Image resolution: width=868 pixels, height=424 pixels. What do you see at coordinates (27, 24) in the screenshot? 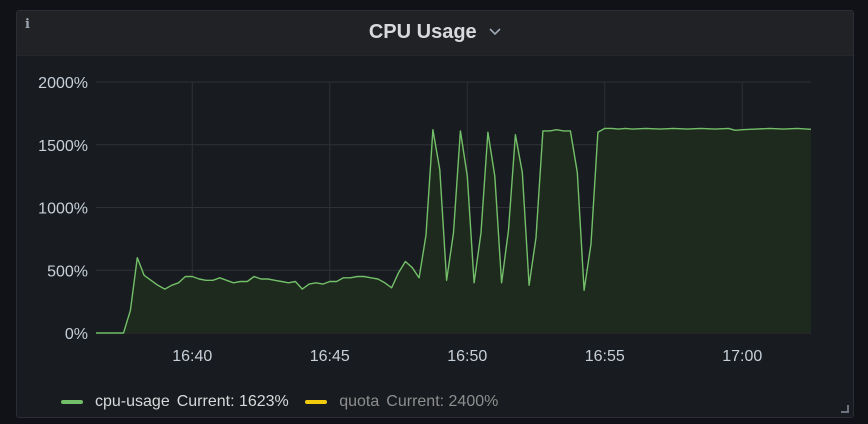
I see `info-icon: i` at bounding box center [27, 24].